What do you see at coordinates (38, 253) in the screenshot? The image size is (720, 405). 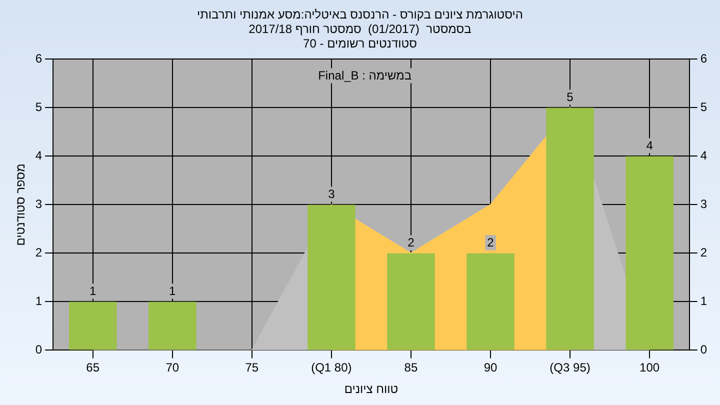 I see `y-tick-label: 2` at bounding box center [38, 253].